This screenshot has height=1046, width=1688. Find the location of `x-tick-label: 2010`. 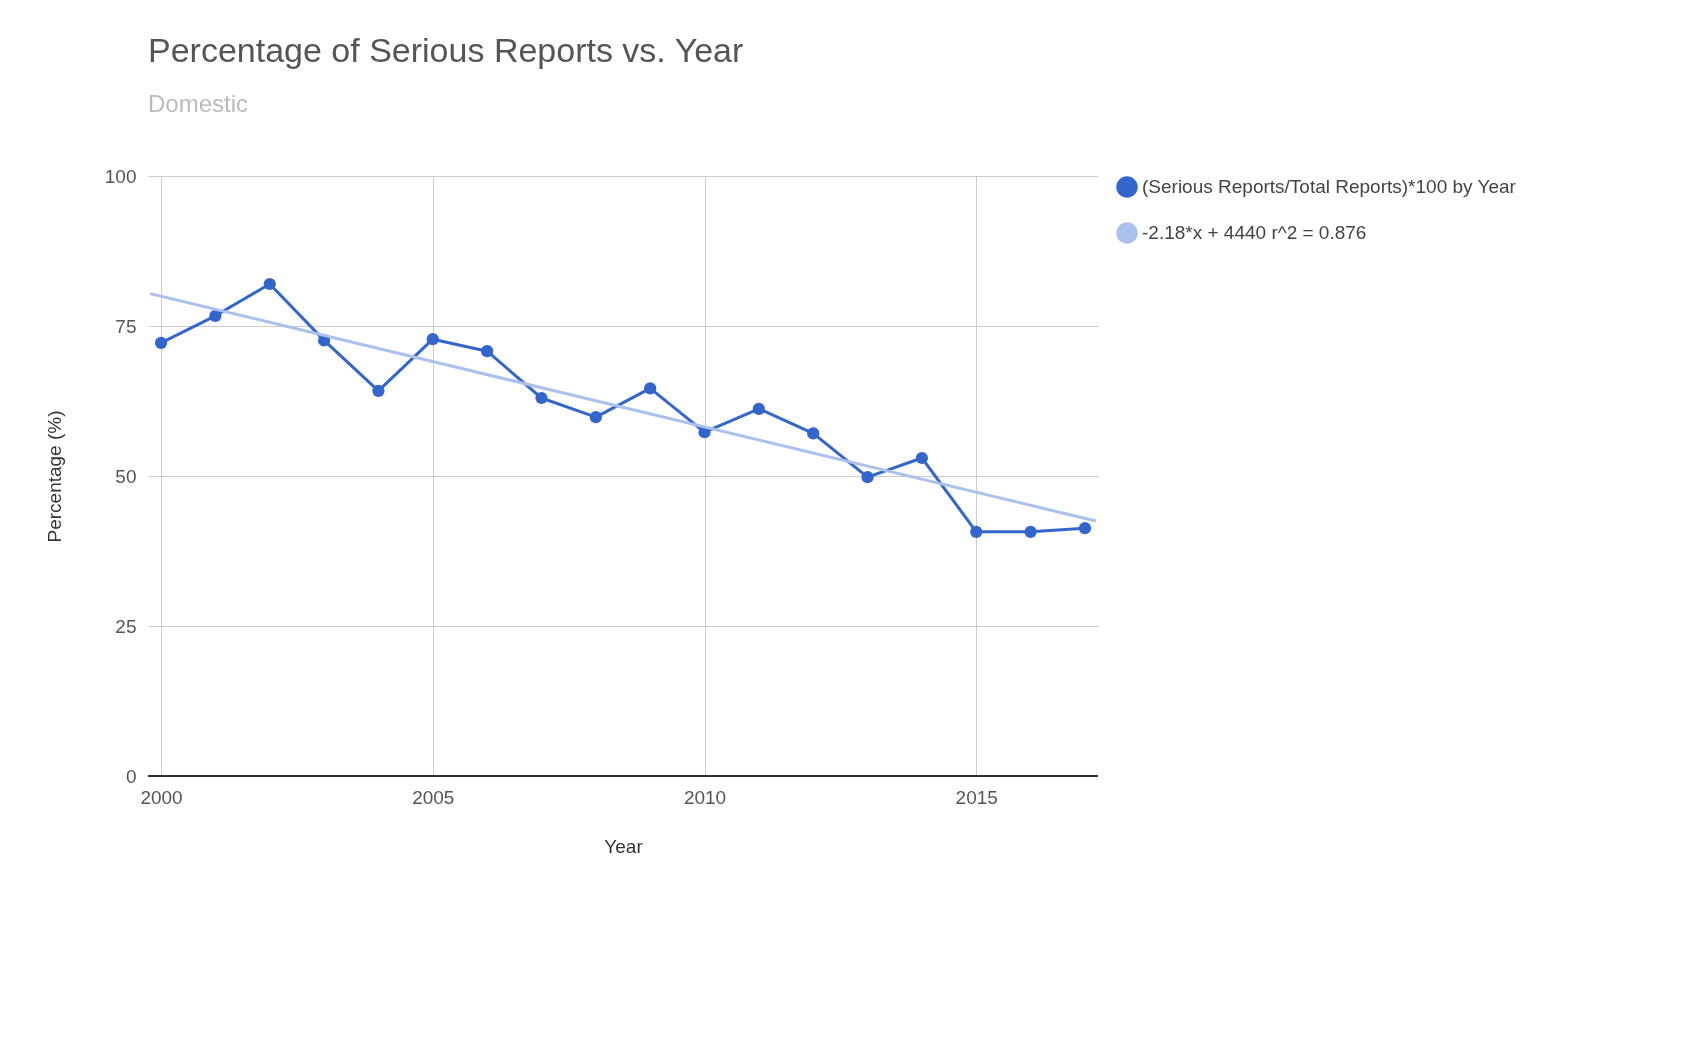

x-tick-label: 2010 is located at coordinates (705, 797).